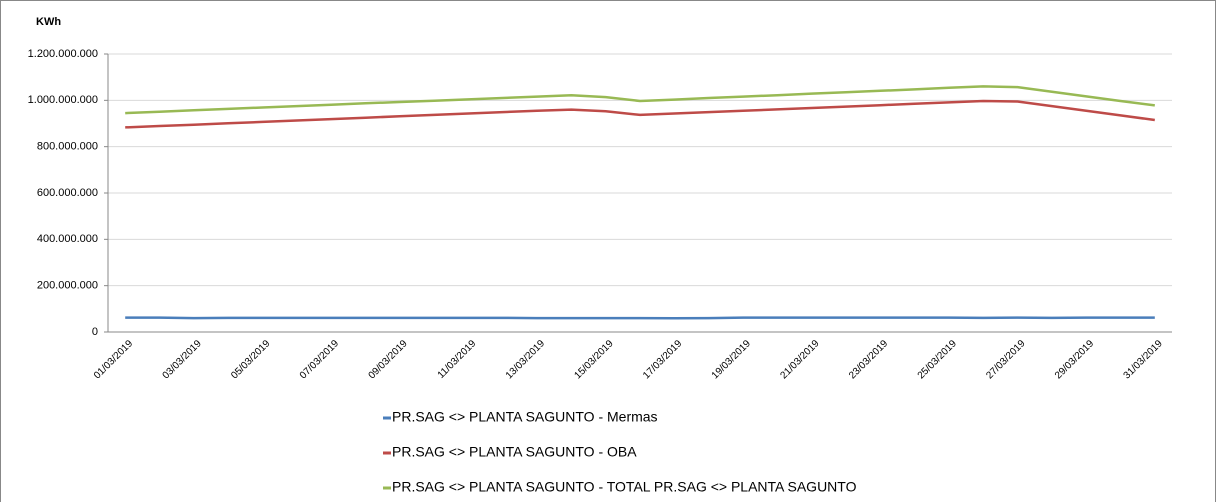  I want to click on x-tick-label: 25/03/2019, so click(937, 359).